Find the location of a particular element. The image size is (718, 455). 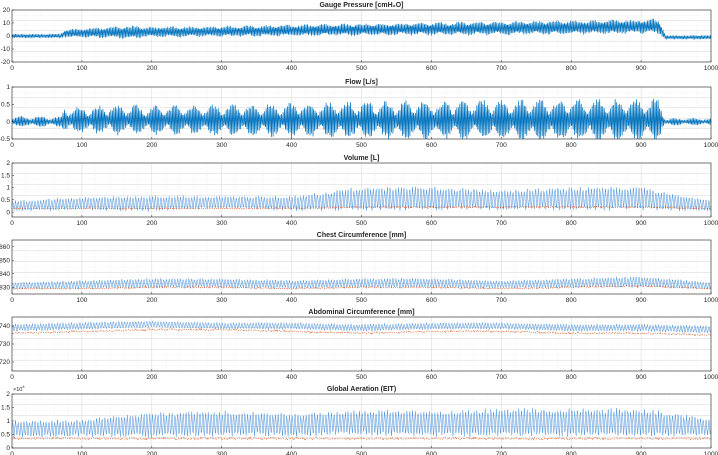

chart-title: Gauge Pressure [cmH₂O] is located at coordinates (361, 5).